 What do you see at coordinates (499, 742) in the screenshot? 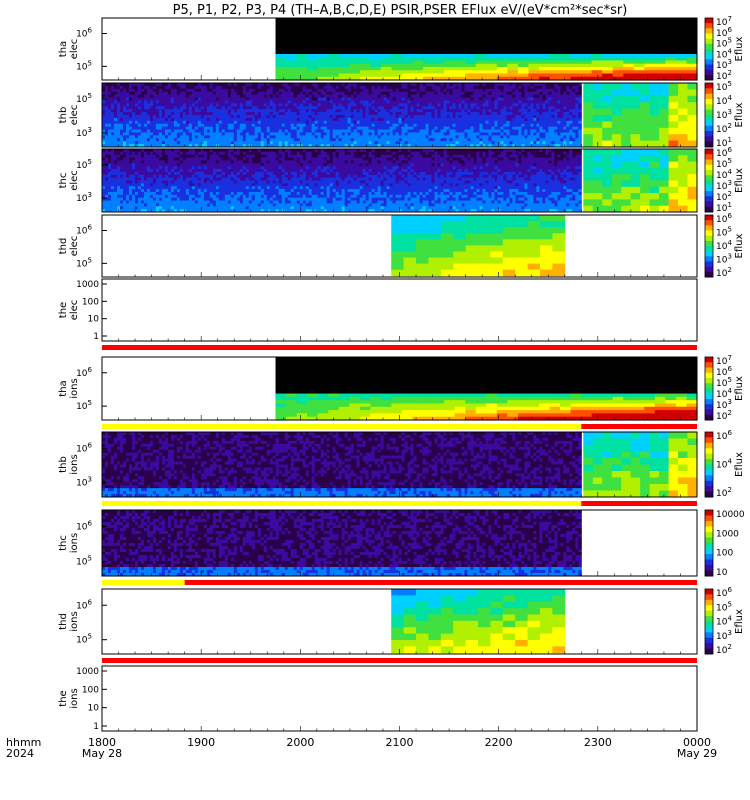
I see `x-tick-label: 2200` at bounding box center [499, 742].